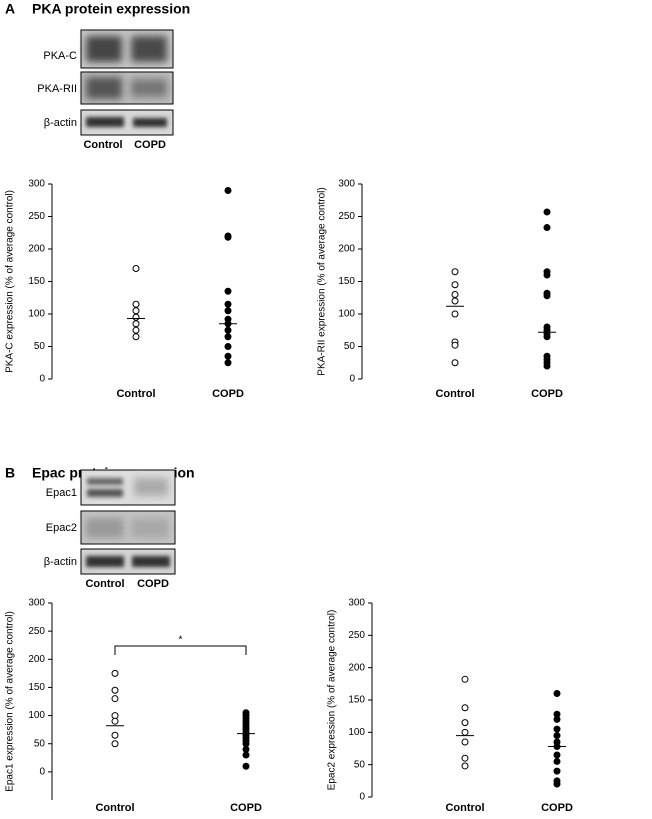 The image size is (652, 819). Describe the element at coordinates (61, 493) in the screenshot. I see `blot-label: Epac1` at that location.